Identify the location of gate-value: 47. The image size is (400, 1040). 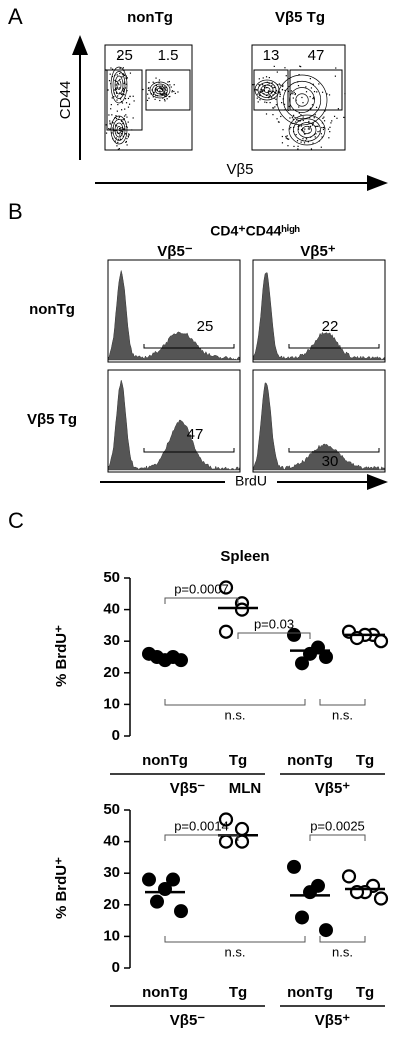
(316, 55).